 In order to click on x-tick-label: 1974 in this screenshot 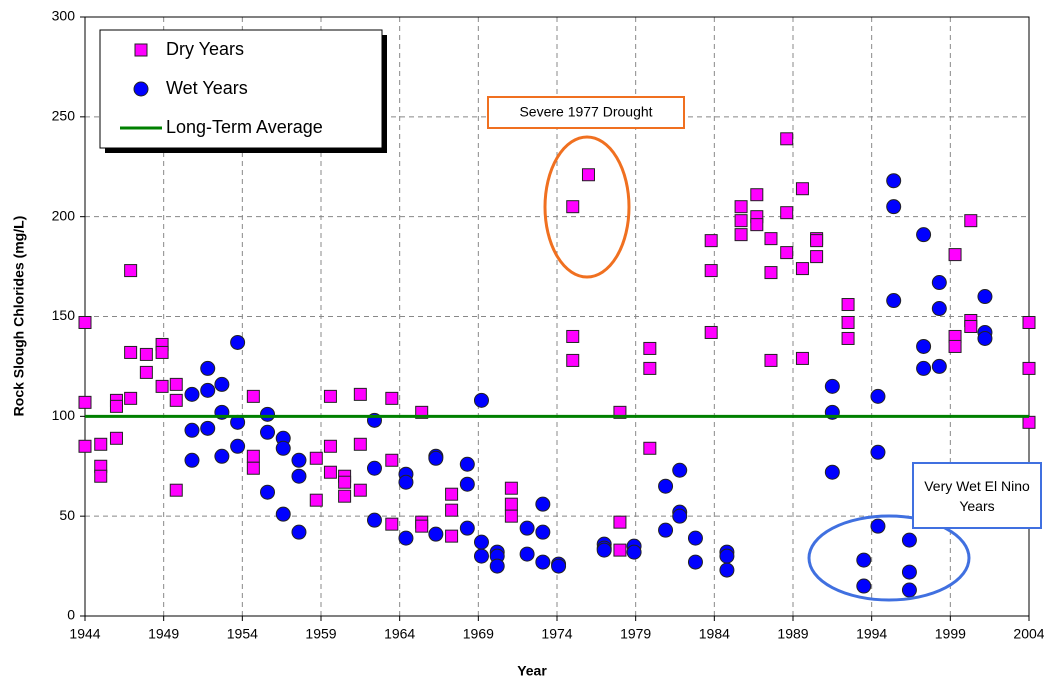, I will do `click(556, 634)`.